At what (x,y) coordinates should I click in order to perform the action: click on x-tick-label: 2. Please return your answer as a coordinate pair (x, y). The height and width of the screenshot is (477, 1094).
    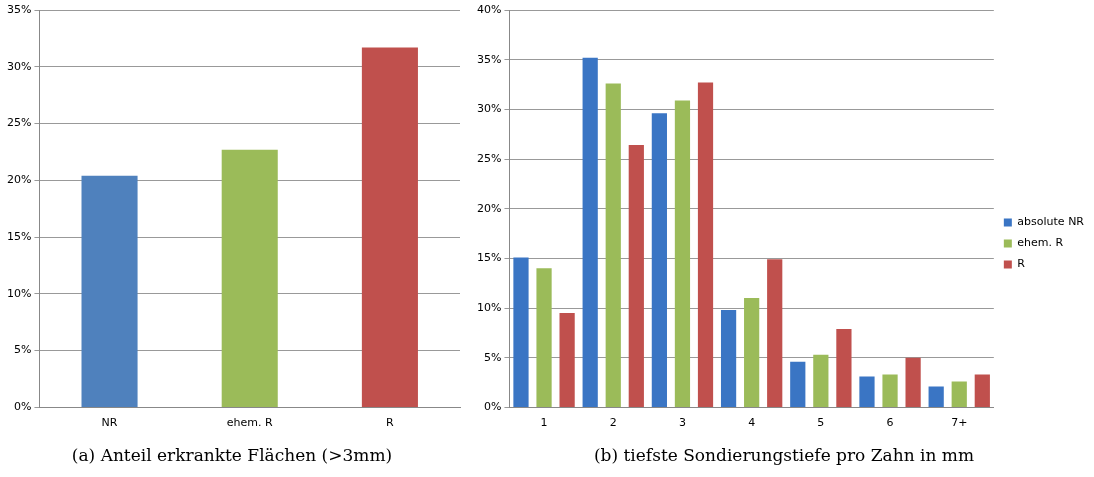
    Looking at the image, I should click on (613, 422).